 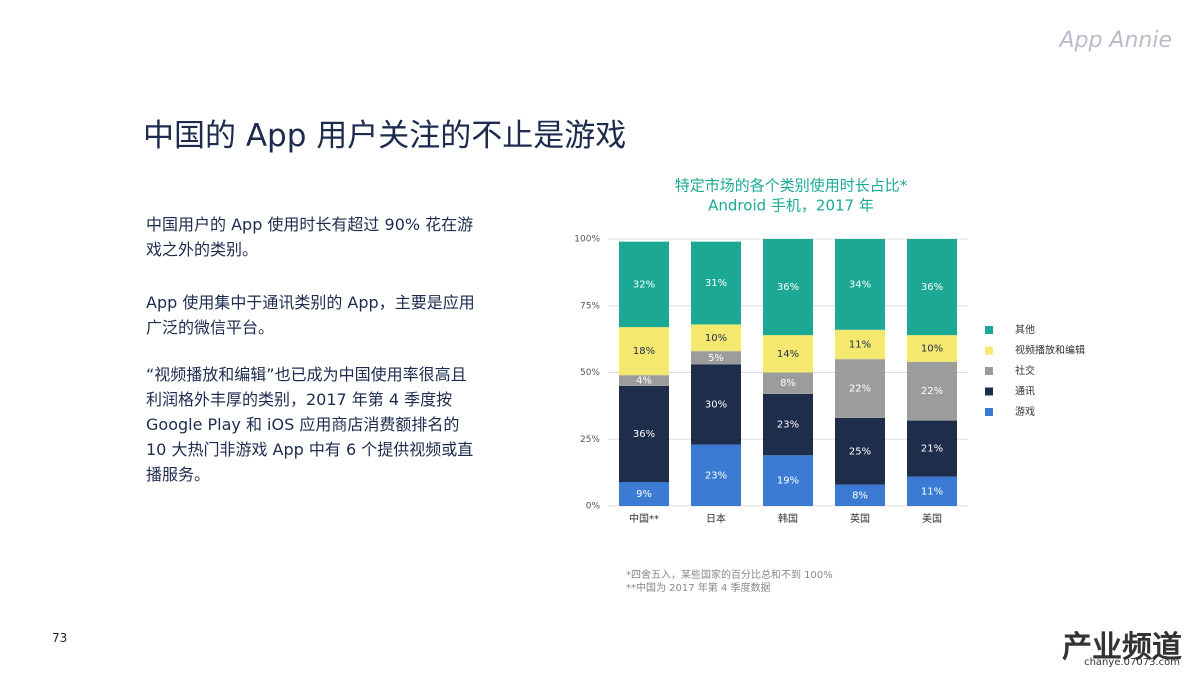 I want to click on watermark: chanye.07073.com, so click(x=1132, y=662).